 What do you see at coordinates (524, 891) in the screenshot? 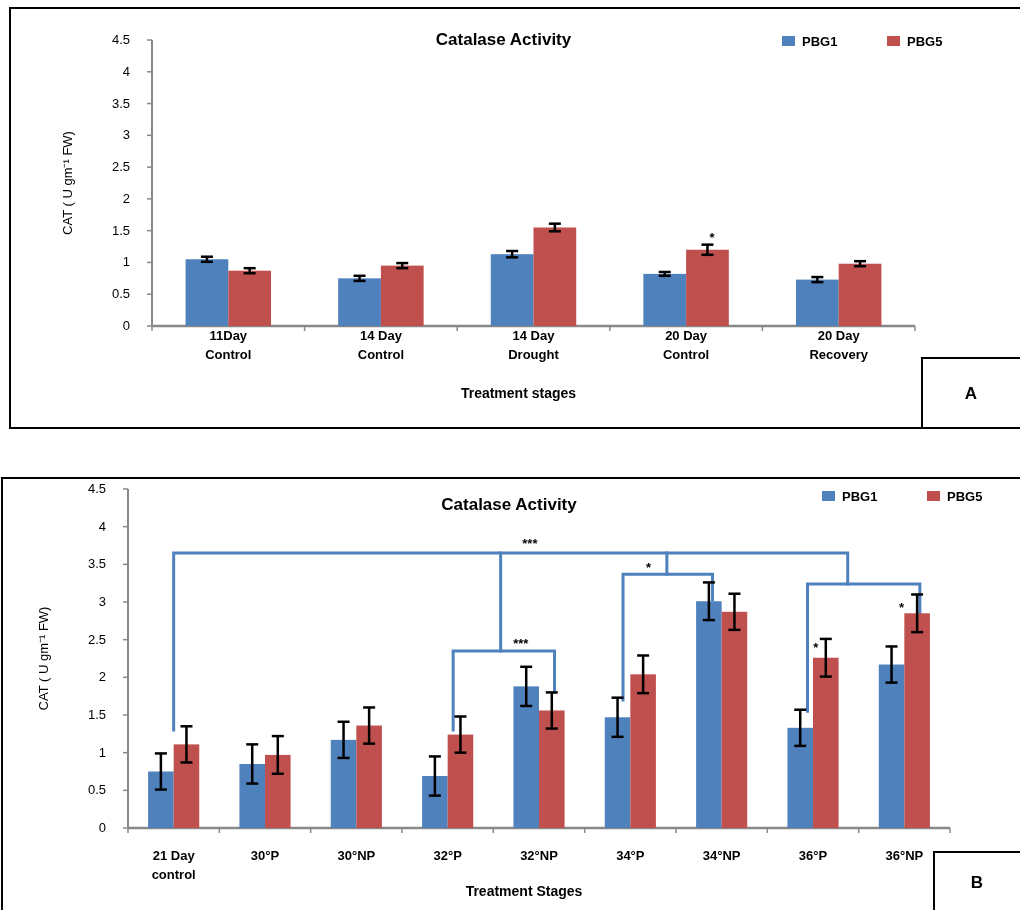
I see `x-axis-title: Treatment Stages` at bounding box center [524, 891].